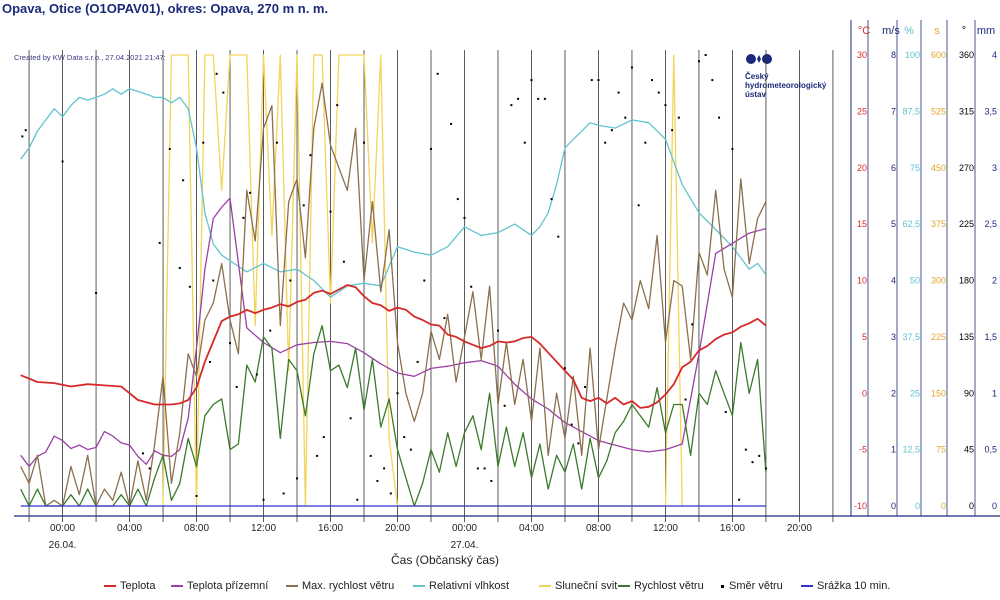 The width and height of the screenshot is (1000, 600). What do you see at coordinates (911, 224) in the screenshot?
I see `axis-tick-label: 62,5` at bounding box center [911, 224].